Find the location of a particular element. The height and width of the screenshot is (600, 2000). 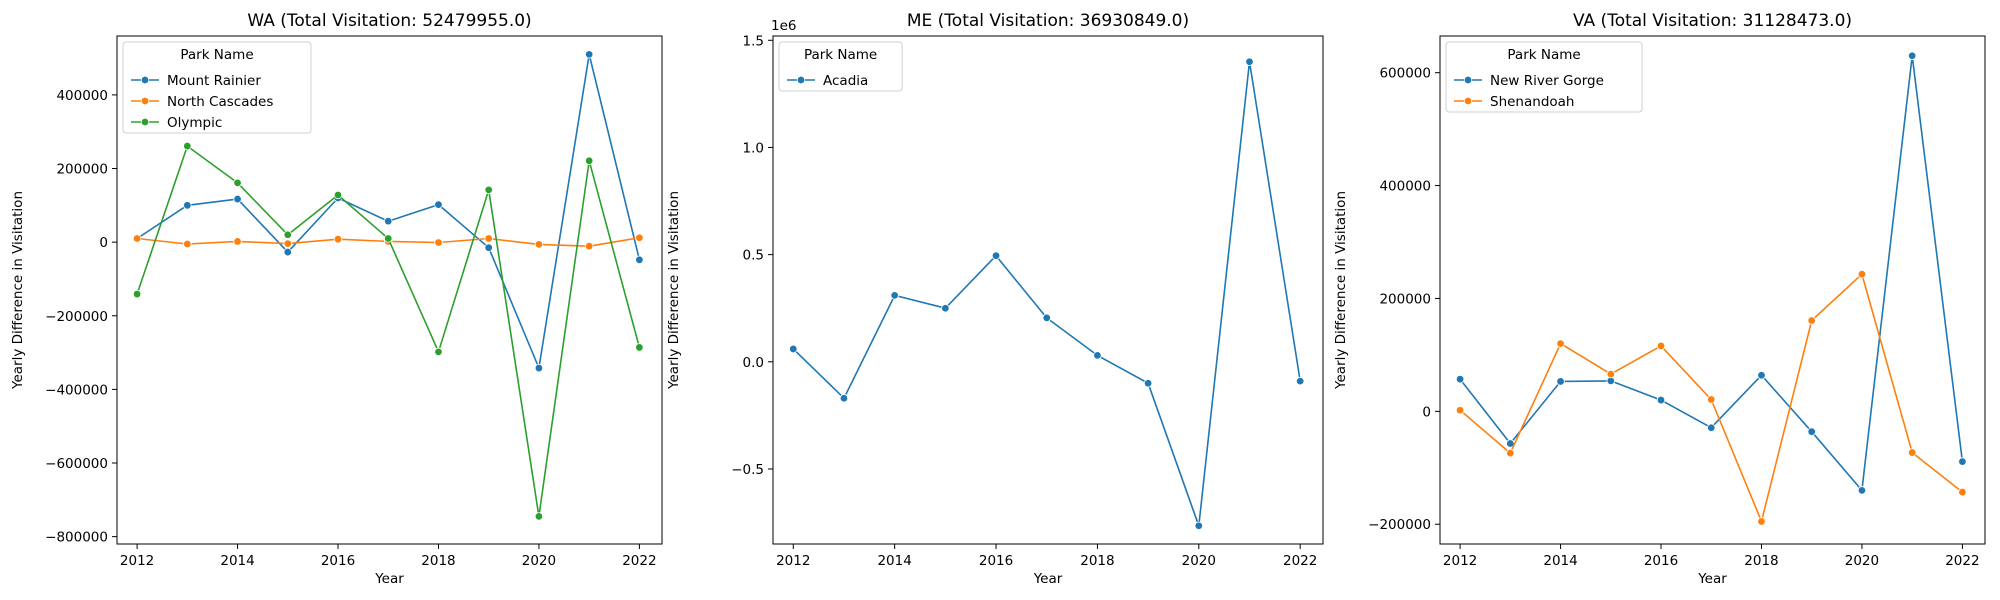

y-tick-label: −600000 is located at coordinates (76, 464).